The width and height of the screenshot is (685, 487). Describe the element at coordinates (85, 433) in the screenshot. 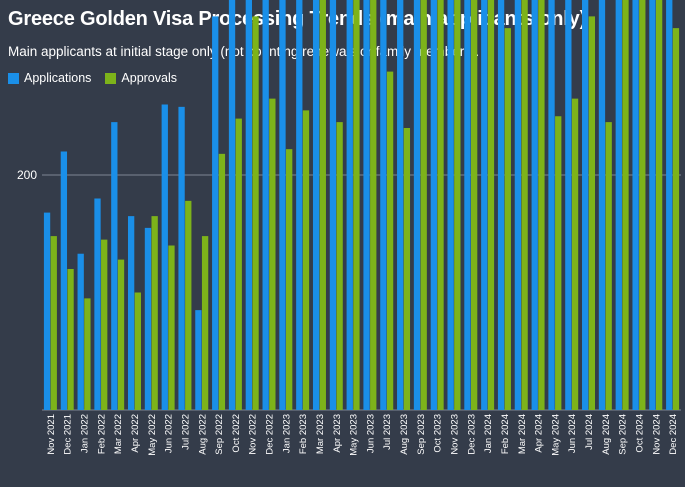

I see `x-tick-label: Jan 2022` at that location.